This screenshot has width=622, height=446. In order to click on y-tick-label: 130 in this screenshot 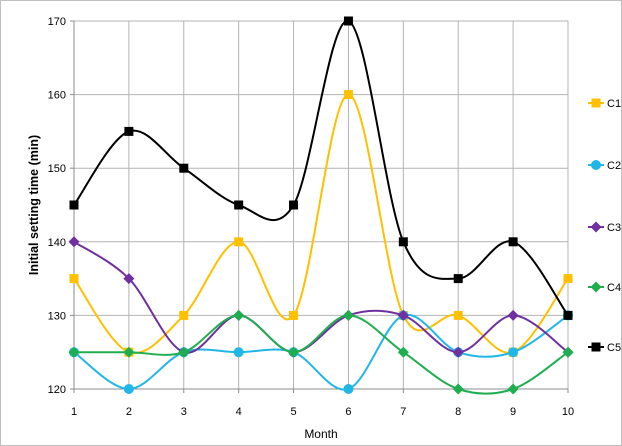, I will do `click(57, 316)`.